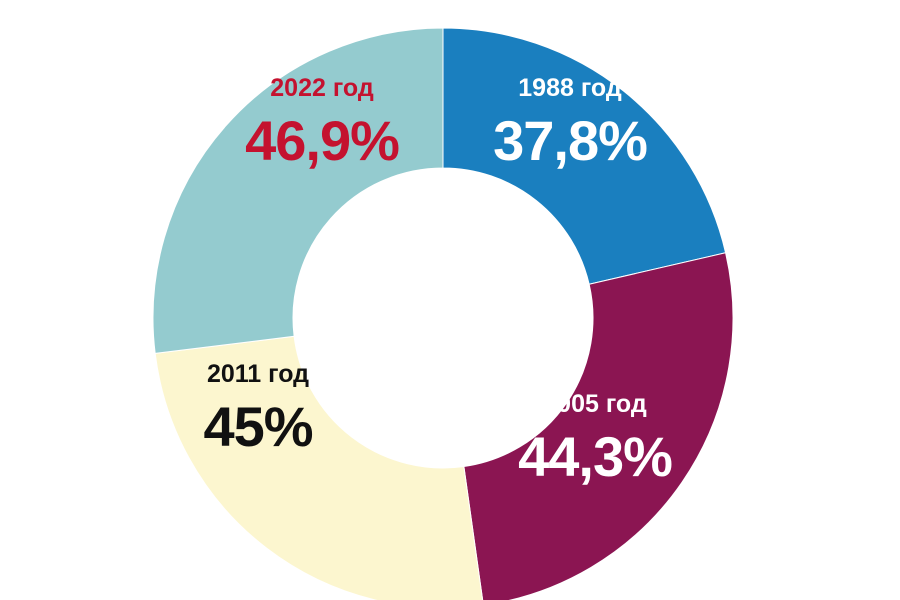 This screenshot has height=600, width=900. I want to click on slice-year-label: 2011 год, so click(258, 374).